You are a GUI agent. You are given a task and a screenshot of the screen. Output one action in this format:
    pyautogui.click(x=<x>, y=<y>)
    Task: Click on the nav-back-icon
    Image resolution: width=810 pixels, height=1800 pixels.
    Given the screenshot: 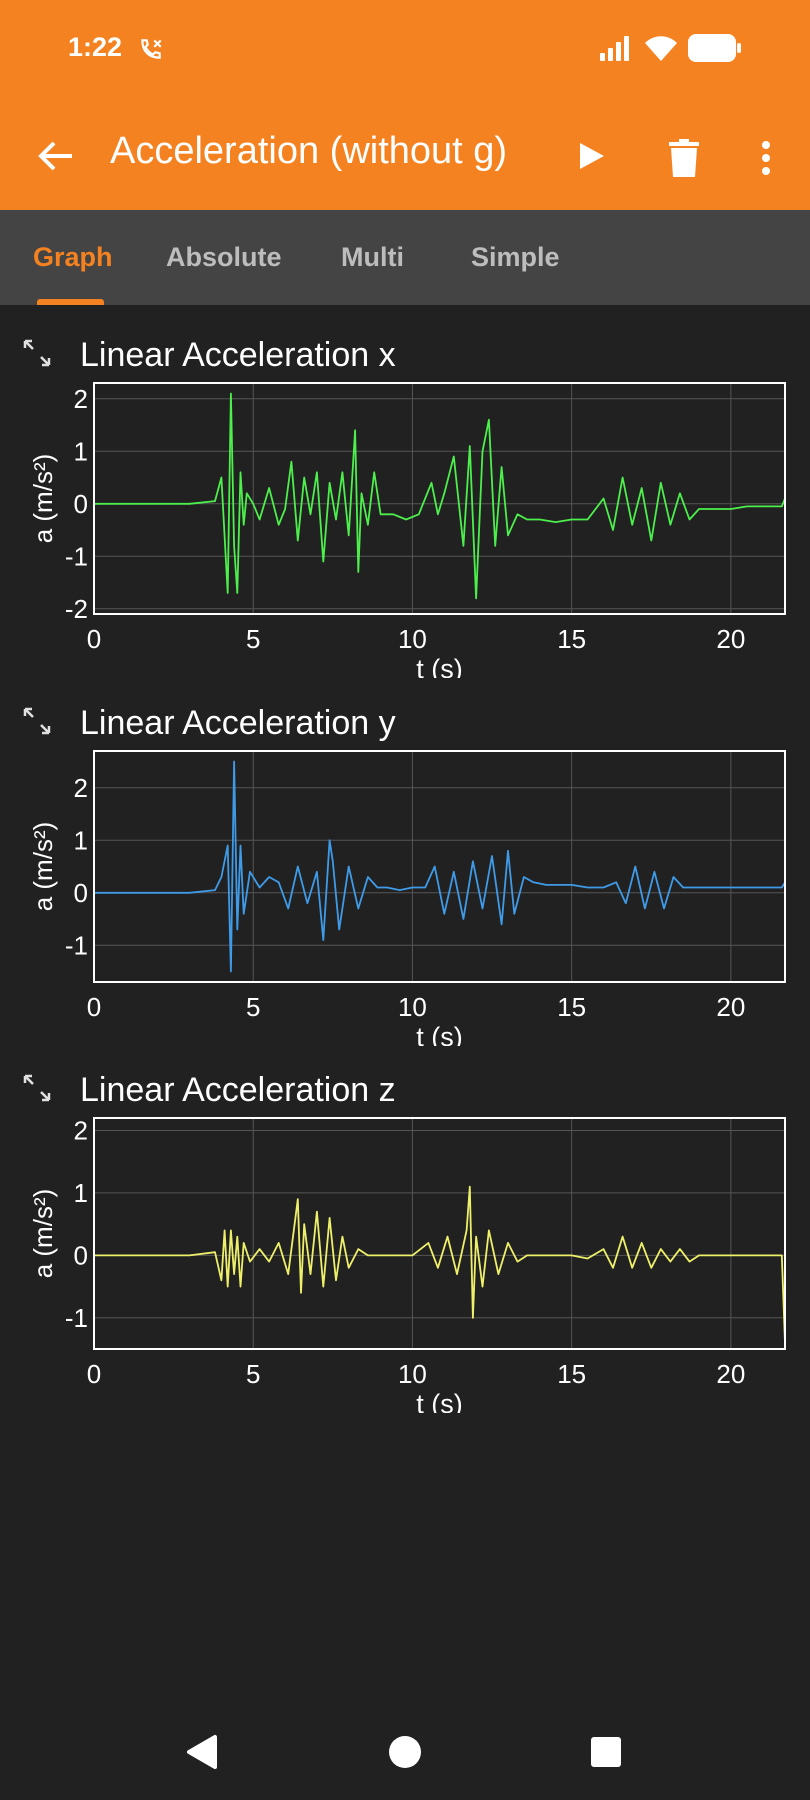 What is the action you would take?
    pyautogui.click(x=202, y=1752)
    